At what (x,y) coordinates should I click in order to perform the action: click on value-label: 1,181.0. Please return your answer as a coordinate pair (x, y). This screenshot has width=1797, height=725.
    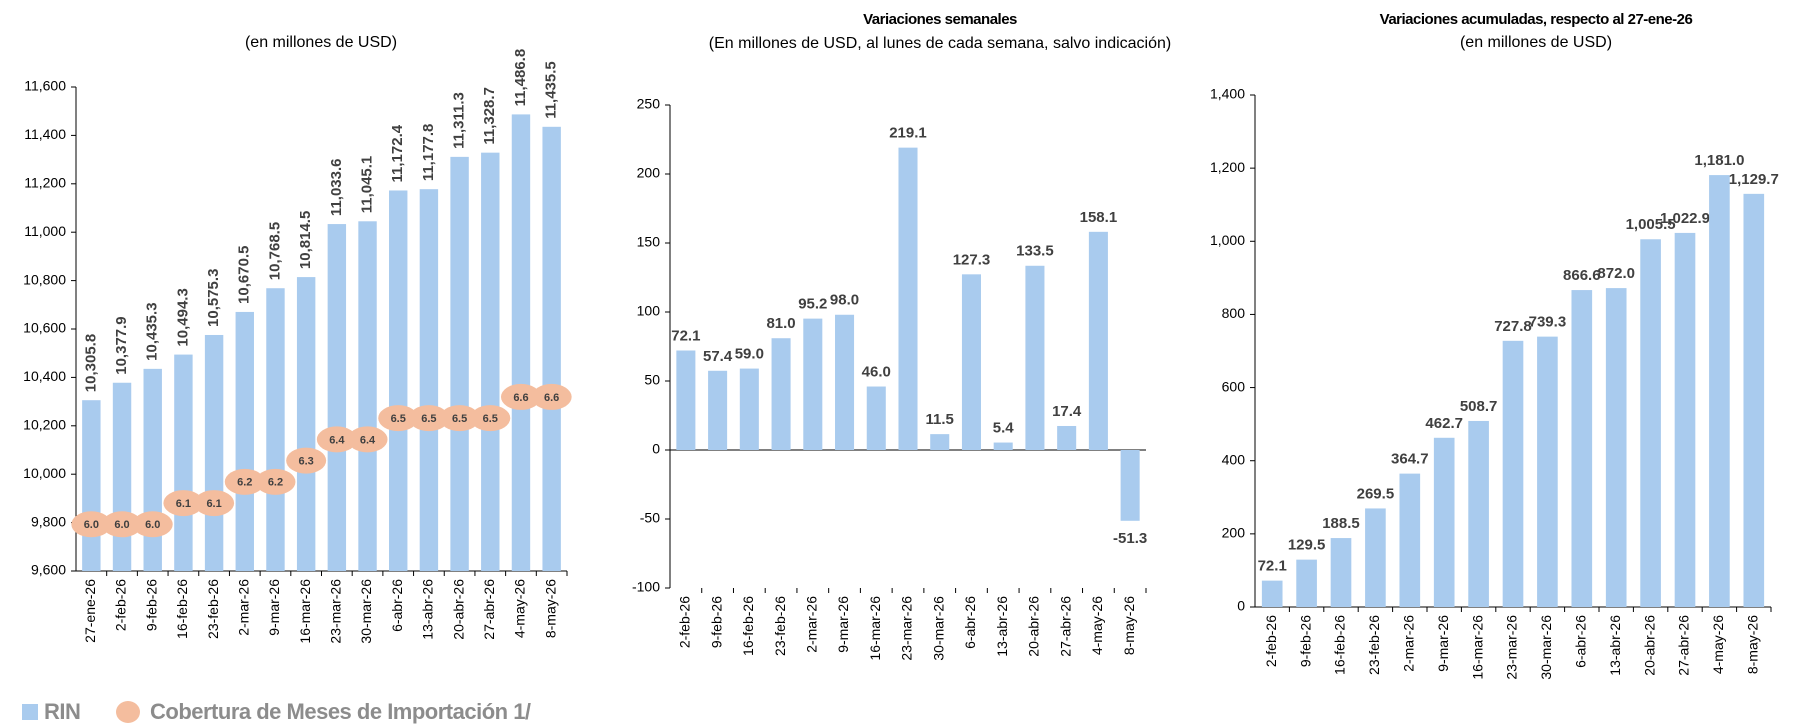
    Looking at the image, I should click on (1719, 160).